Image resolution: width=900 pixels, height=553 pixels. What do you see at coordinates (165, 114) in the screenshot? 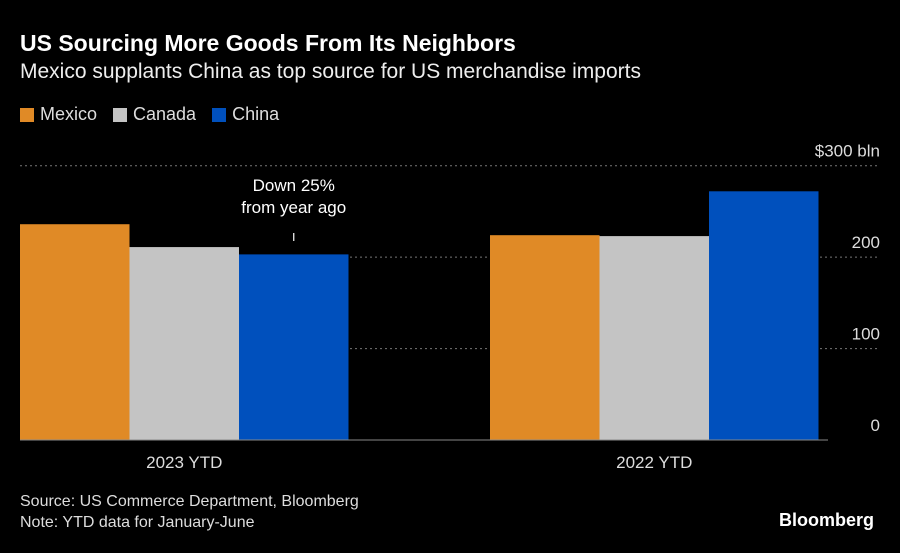
I see `legend-label: Canada` at bounding box center [165, 114].